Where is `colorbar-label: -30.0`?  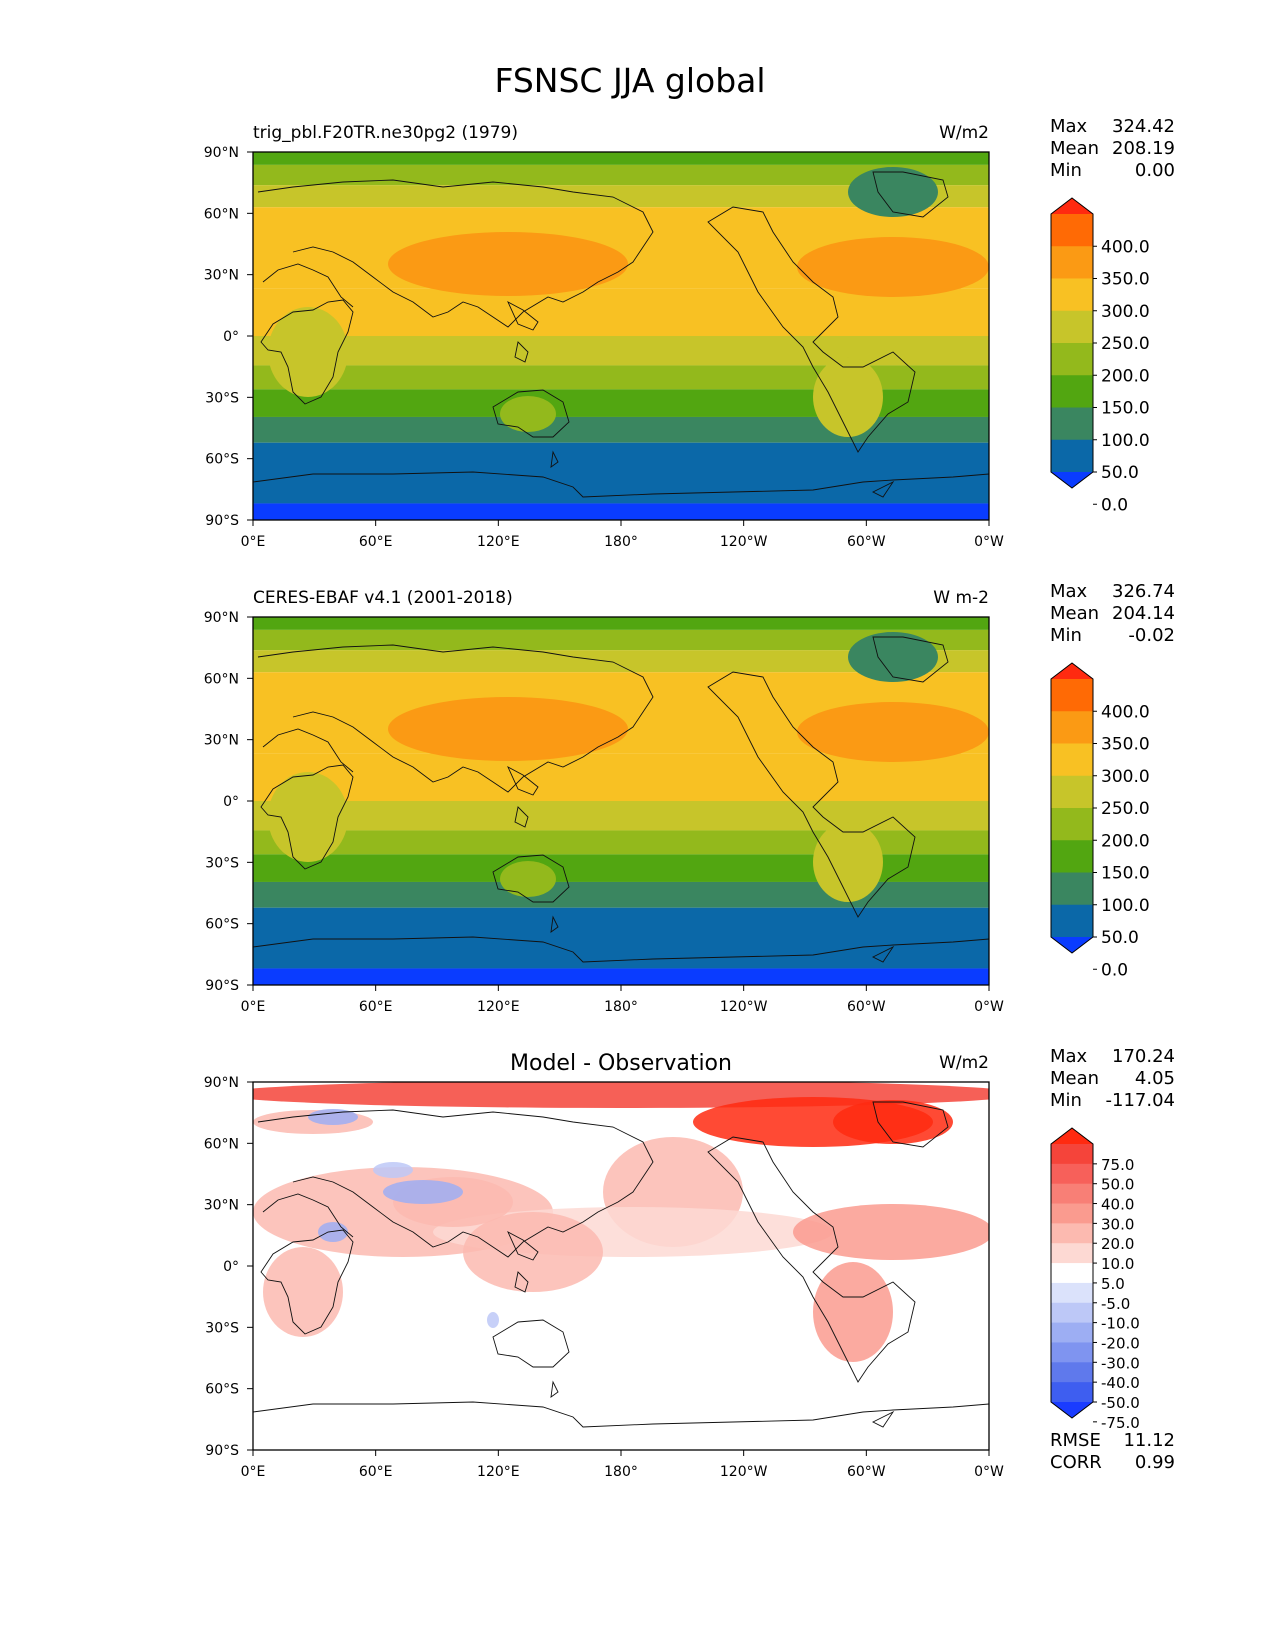
colorbar-label: -30.0 is located at coordinates (1120, 1363).